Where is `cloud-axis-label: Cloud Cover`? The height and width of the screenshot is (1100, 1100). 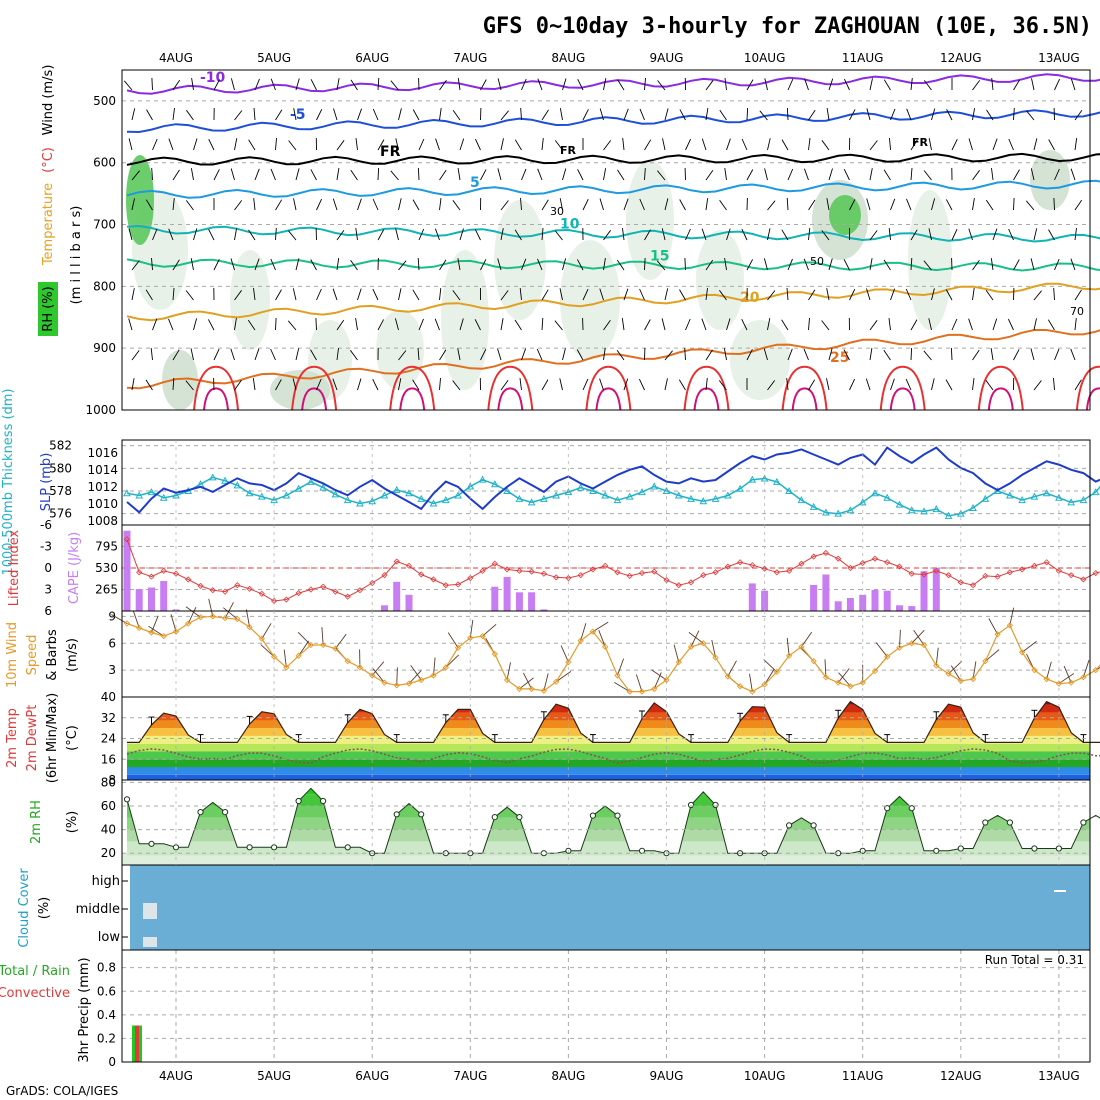 cloud-axis-label: Cloud Cover is located at coordinates (24, 908).